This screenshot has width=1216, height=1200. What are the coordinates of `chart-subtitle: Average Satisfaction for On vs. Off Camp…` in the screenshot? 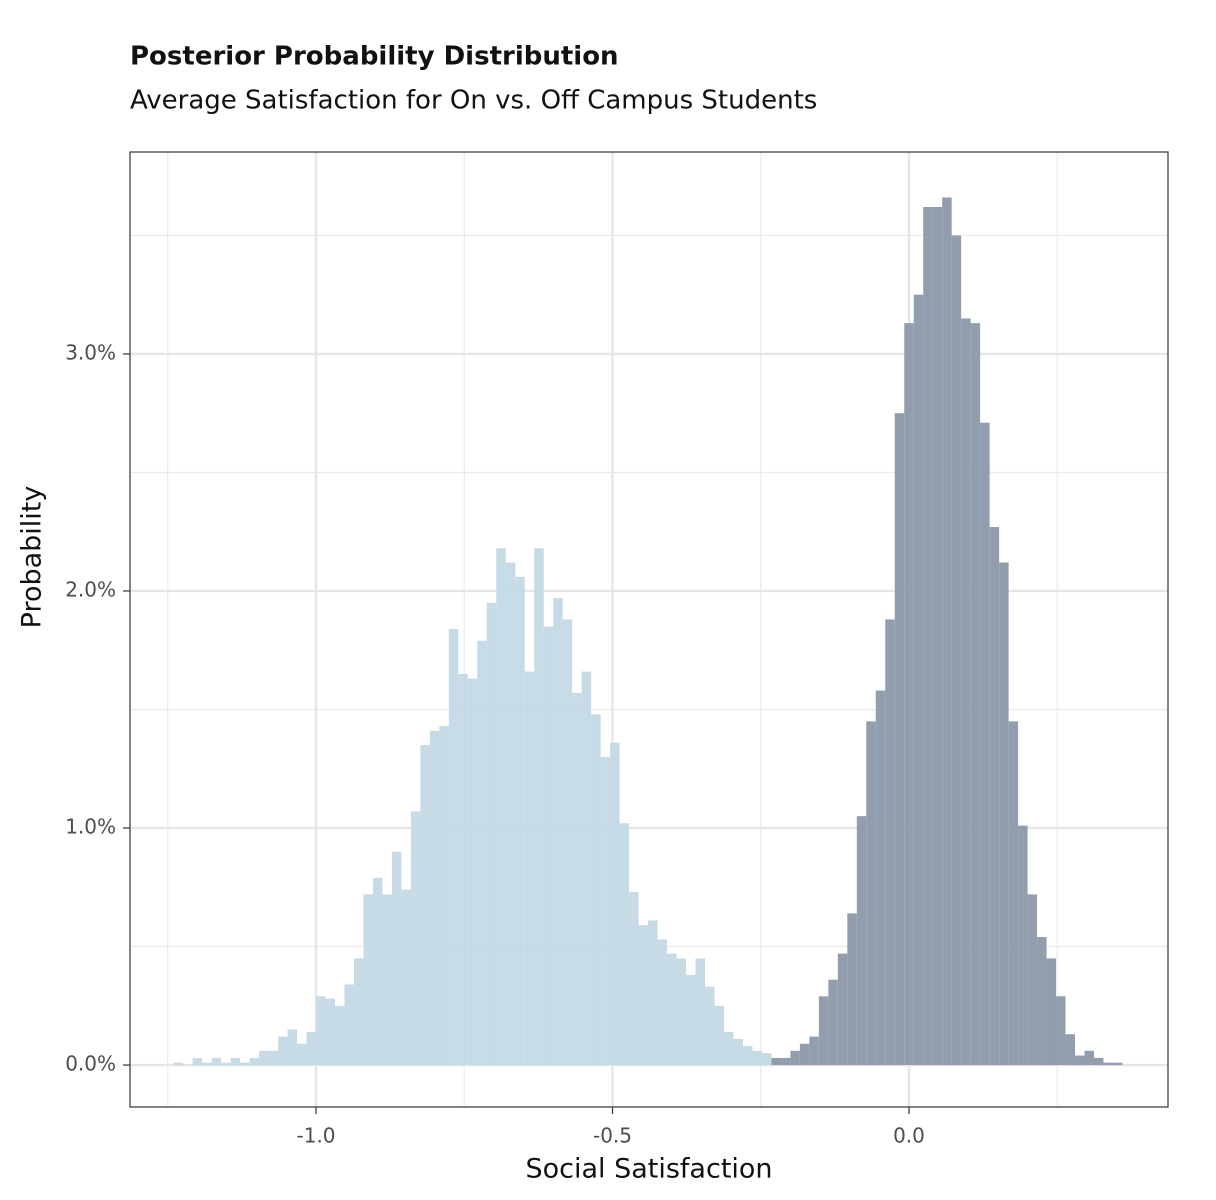 It's located at (473, 101).